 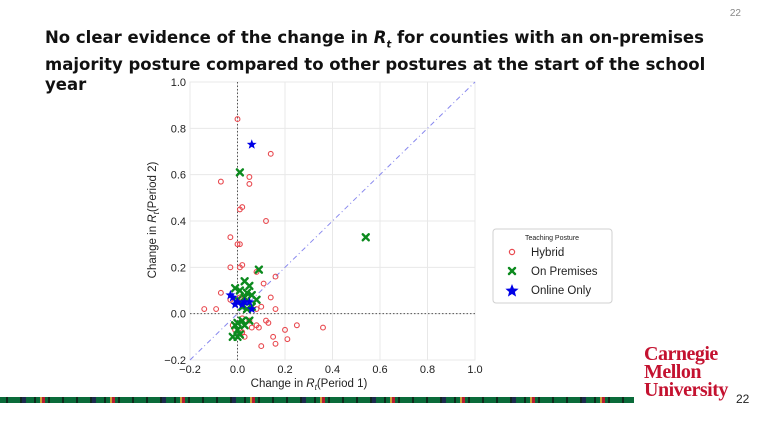 What do you see at coordinates (389, 45) in the screenshot?
I see `title-subscript: t` at bounding box center [389, 45].